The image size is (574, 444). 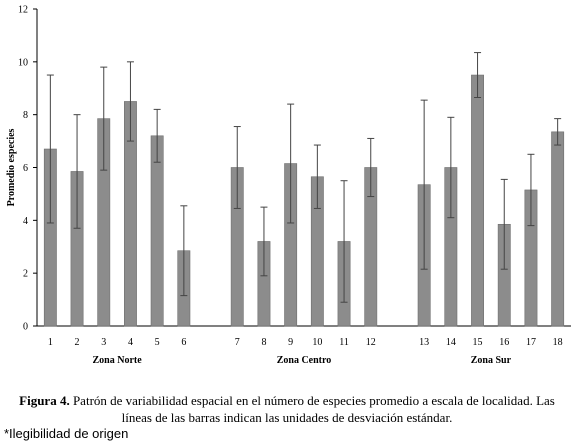 I want to click on x-tick-label: 4, so click(x=130, y=342).